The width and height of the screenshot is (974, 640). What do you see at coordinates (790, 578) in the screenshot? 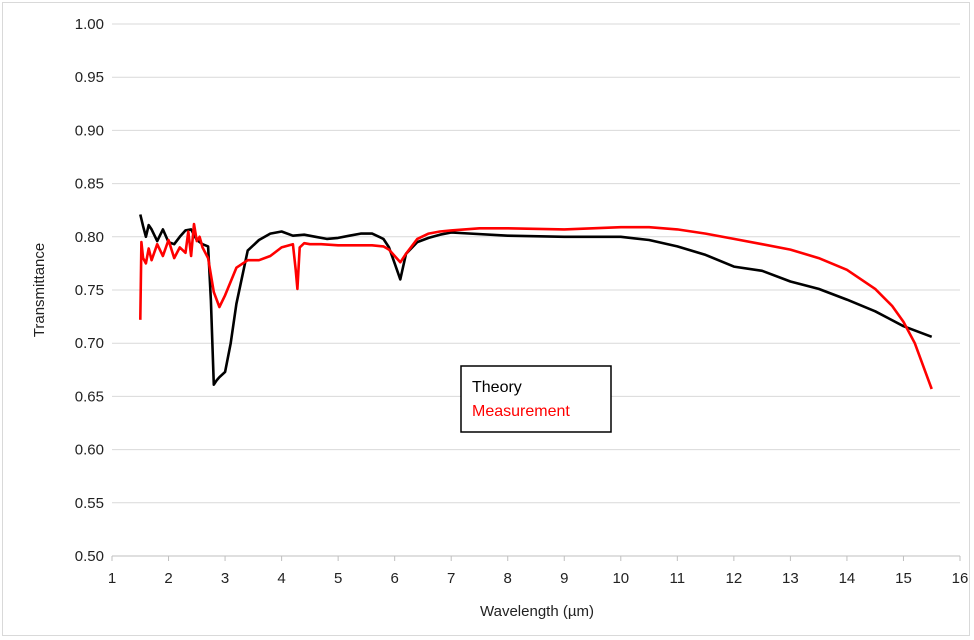
I see `x-tick-label: 13` at bounding box center [790, 578].